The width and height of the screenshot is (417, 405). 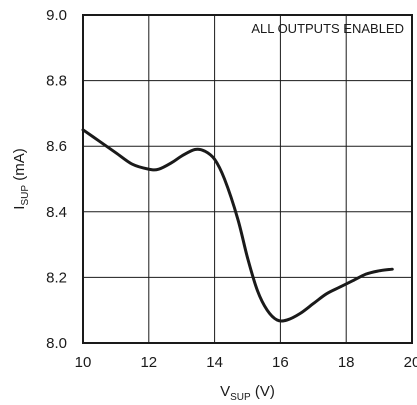 What do you see at coordinates (56, 277) in the screenshot?
I see `y-tick-label: 8.2` at bounding box center [56, 277].